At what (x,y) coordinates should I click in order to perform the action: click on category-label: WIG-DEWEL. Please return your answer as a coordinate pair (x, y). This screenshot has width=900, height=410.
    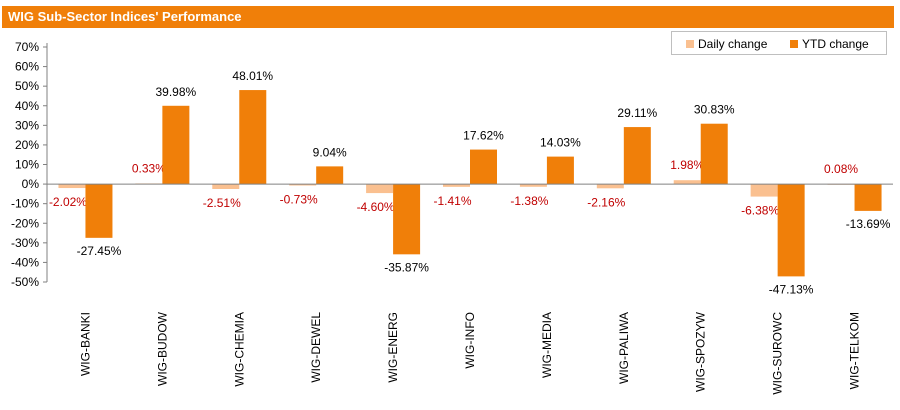
    Looking at the image, I should click on (316, 347).